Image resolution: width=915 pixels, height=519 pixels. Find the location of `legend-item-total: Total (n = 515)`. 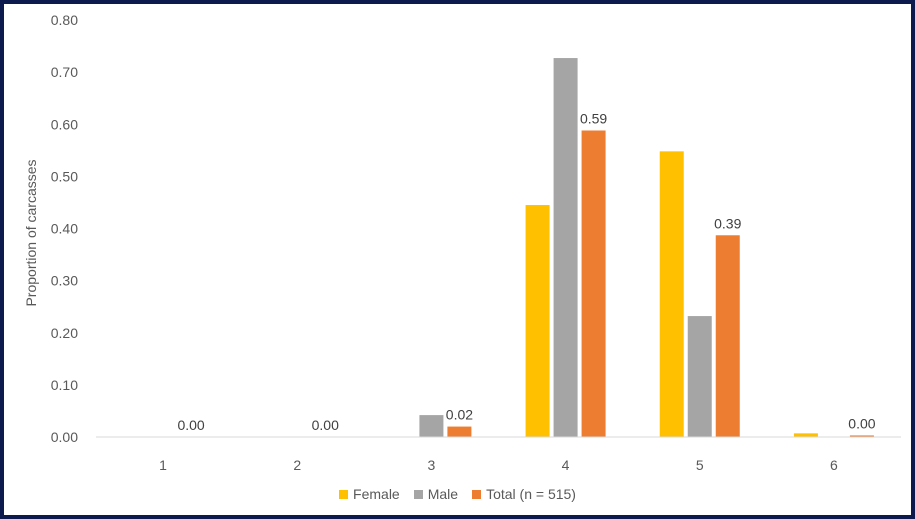

legend-item-total: Total (n = 515) is located at coordinates (524, 494).